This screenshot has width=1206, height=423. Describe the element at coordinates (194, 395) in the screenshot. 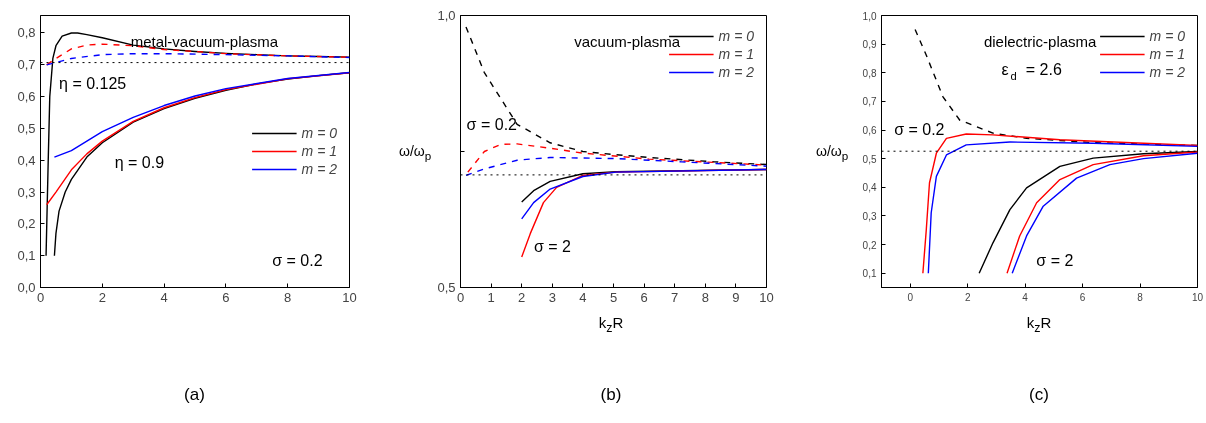

I see `text: (a)` at that location.